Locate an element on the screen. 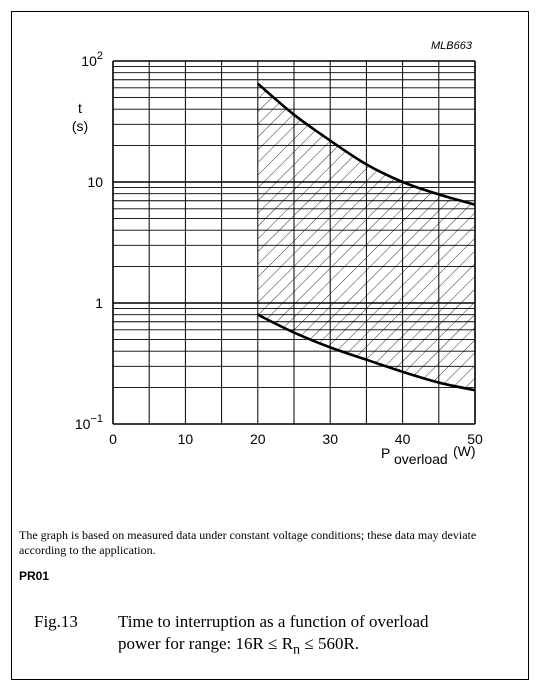  x-axis-label-symbol: P is located at coordinates (385, 453).